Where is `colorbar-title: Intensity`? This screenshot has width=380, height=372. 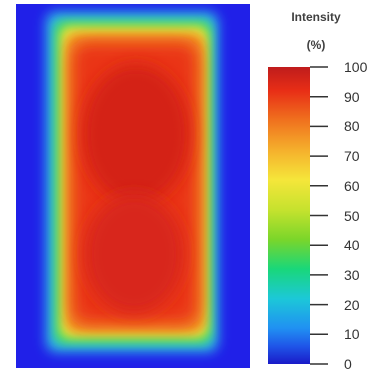
colorbar-title: Intensity is located at coordinates (316, 17).